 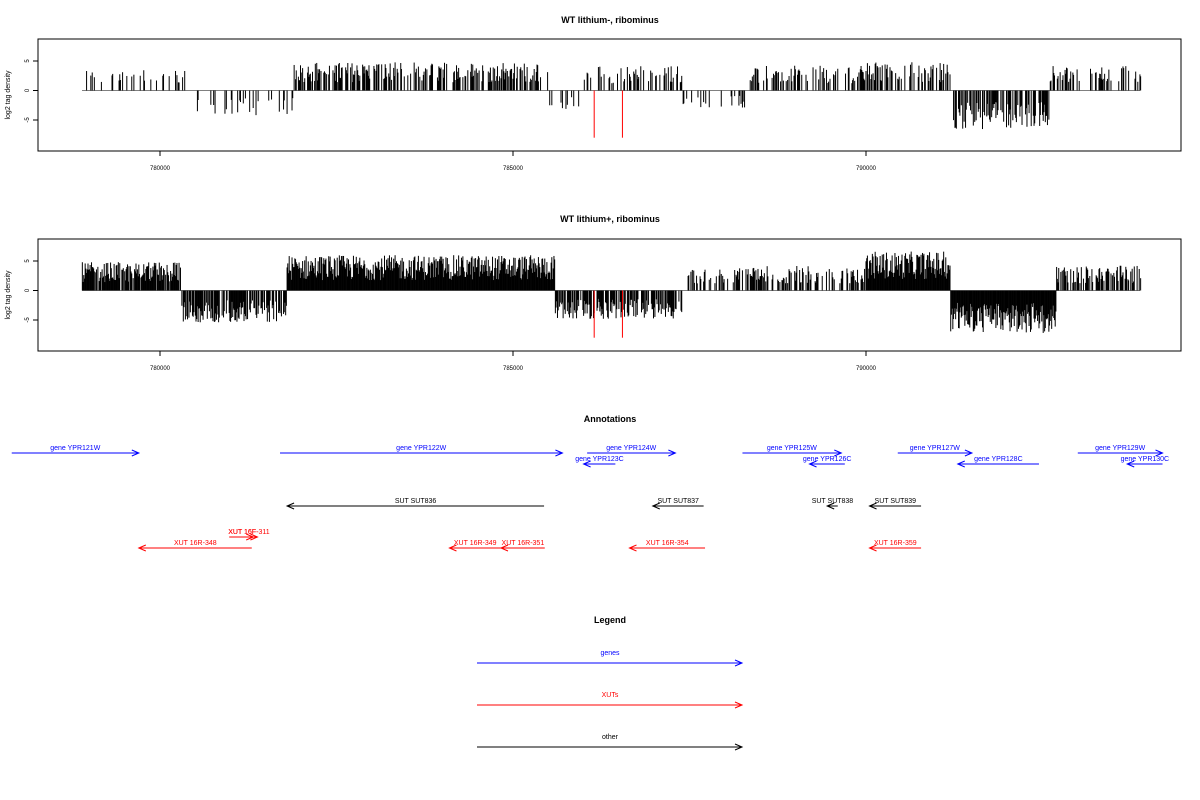 I want to click on legend: Legend genes XUTs other, so click(x=610, y=683).